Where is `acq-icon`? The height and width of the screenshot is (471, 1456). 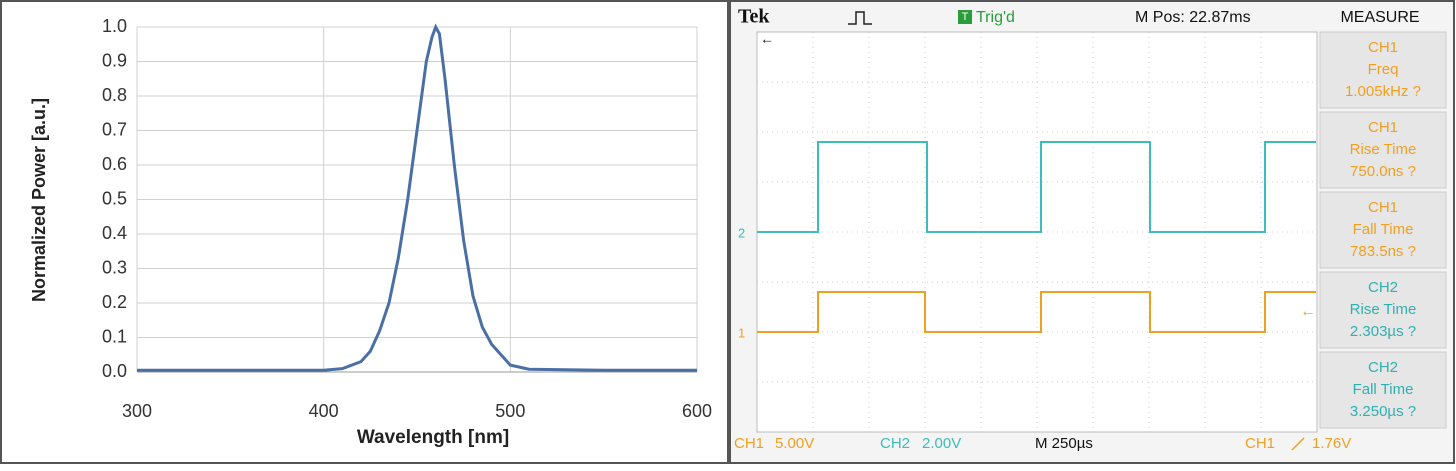 acq-icon is located at coordinates (860, 18).